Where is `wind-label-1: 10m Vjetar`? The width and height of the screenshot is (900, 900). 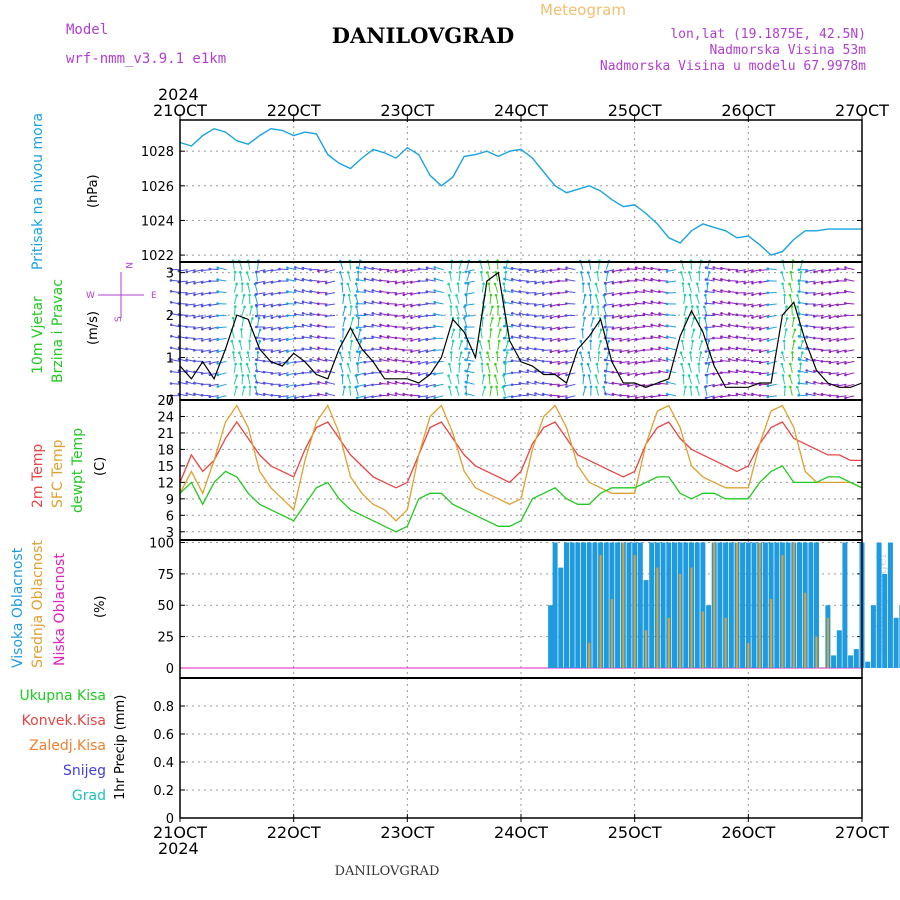
wind-label-1: 10m Vjetar is located at coordinates (38, 335).